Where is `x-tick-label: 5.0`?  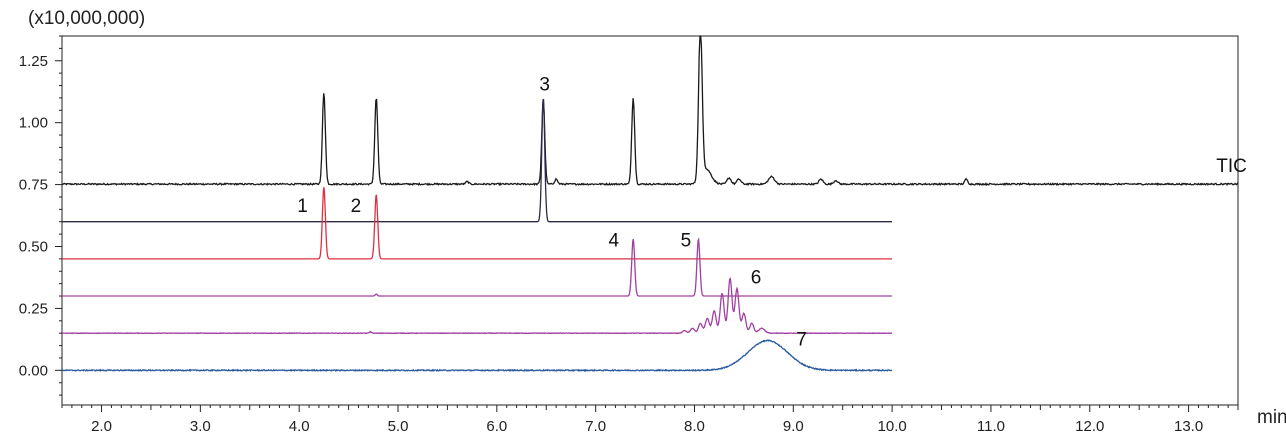
x-tick-label: 5.0 is located at coordinates (398, 426).